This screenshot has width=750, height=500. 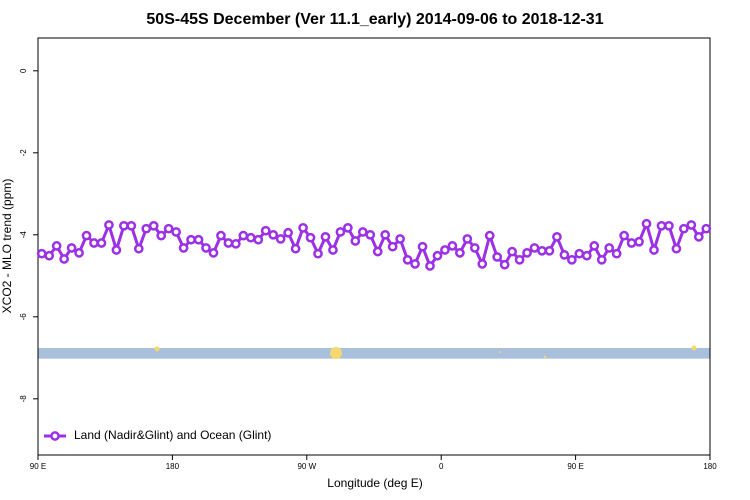 What do you see at coordinates (306, 466) in the screenshot?
I see `x-tick-label: 90 W` at bounding box center [306, 466].